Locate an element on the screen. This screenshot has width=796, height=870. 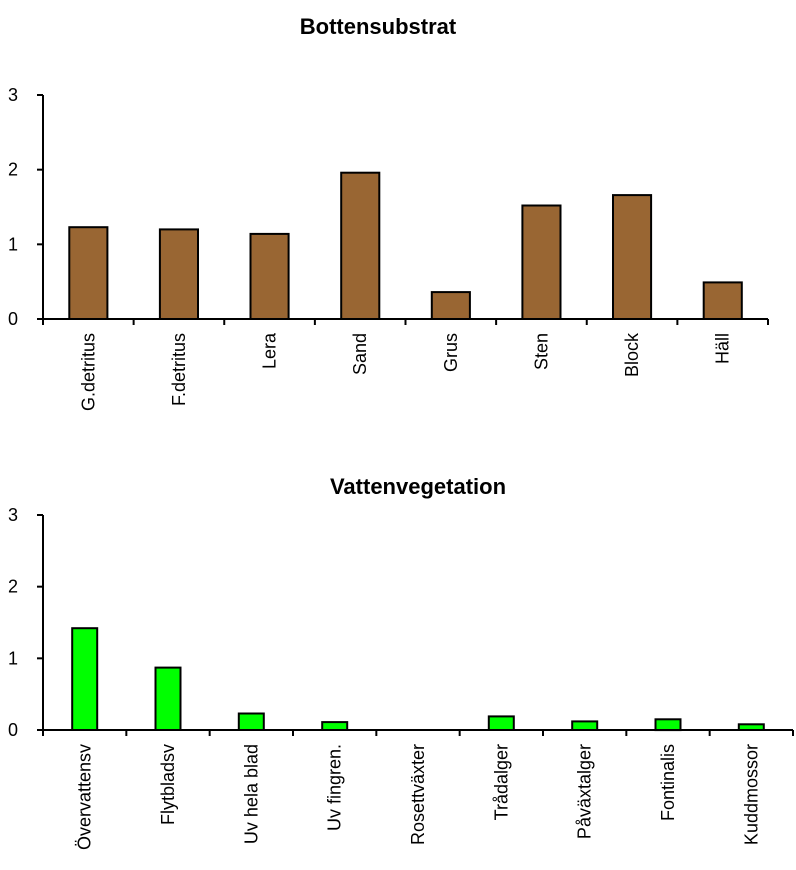
bar-overvattensv is located at coordinates (85, 679).